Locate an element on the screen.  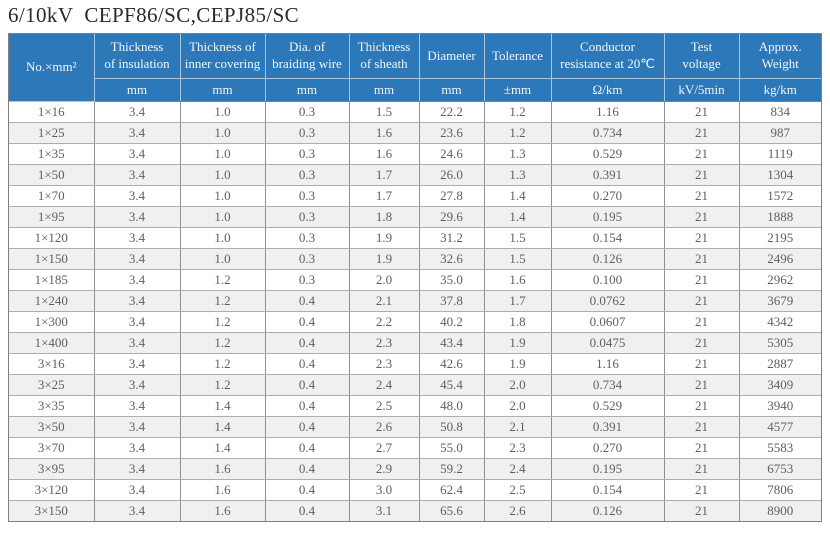
column-unit-approx_weight: kg/km is located at coordinates (780, 90).